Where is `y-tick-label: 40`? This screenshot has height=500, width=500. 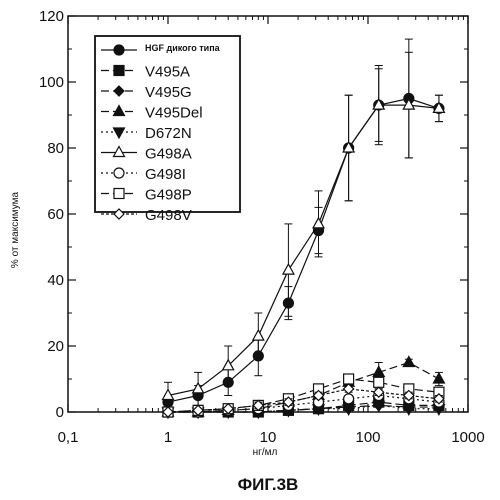 y-tick-label: 40 is located at coordinates (55, 280).